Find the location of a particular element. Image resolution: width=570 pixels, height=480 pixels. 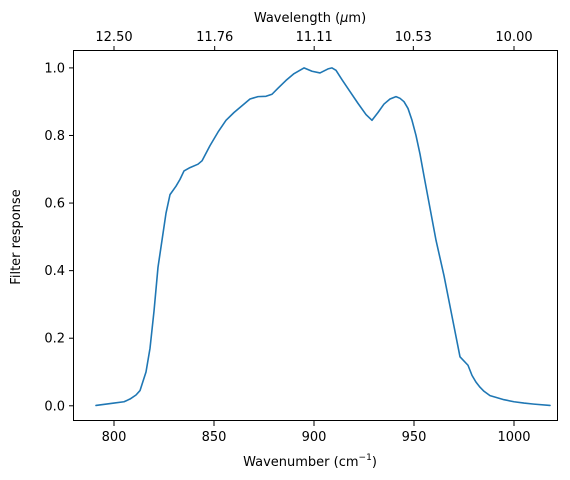

x-tick-label: 950 is located at coordinates (414, 437).